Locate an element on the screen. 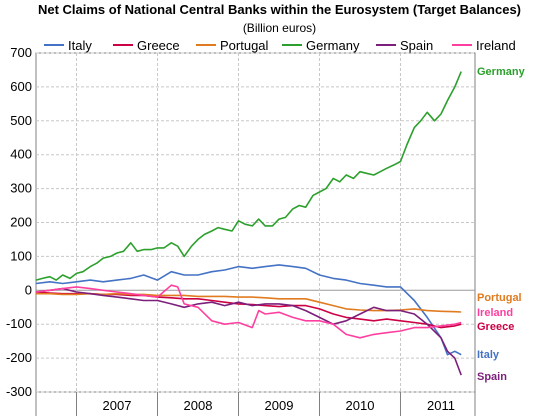 The width and height of the screenshot is (559, 417). legend-label: Spain is located at coordinates (416, 45).